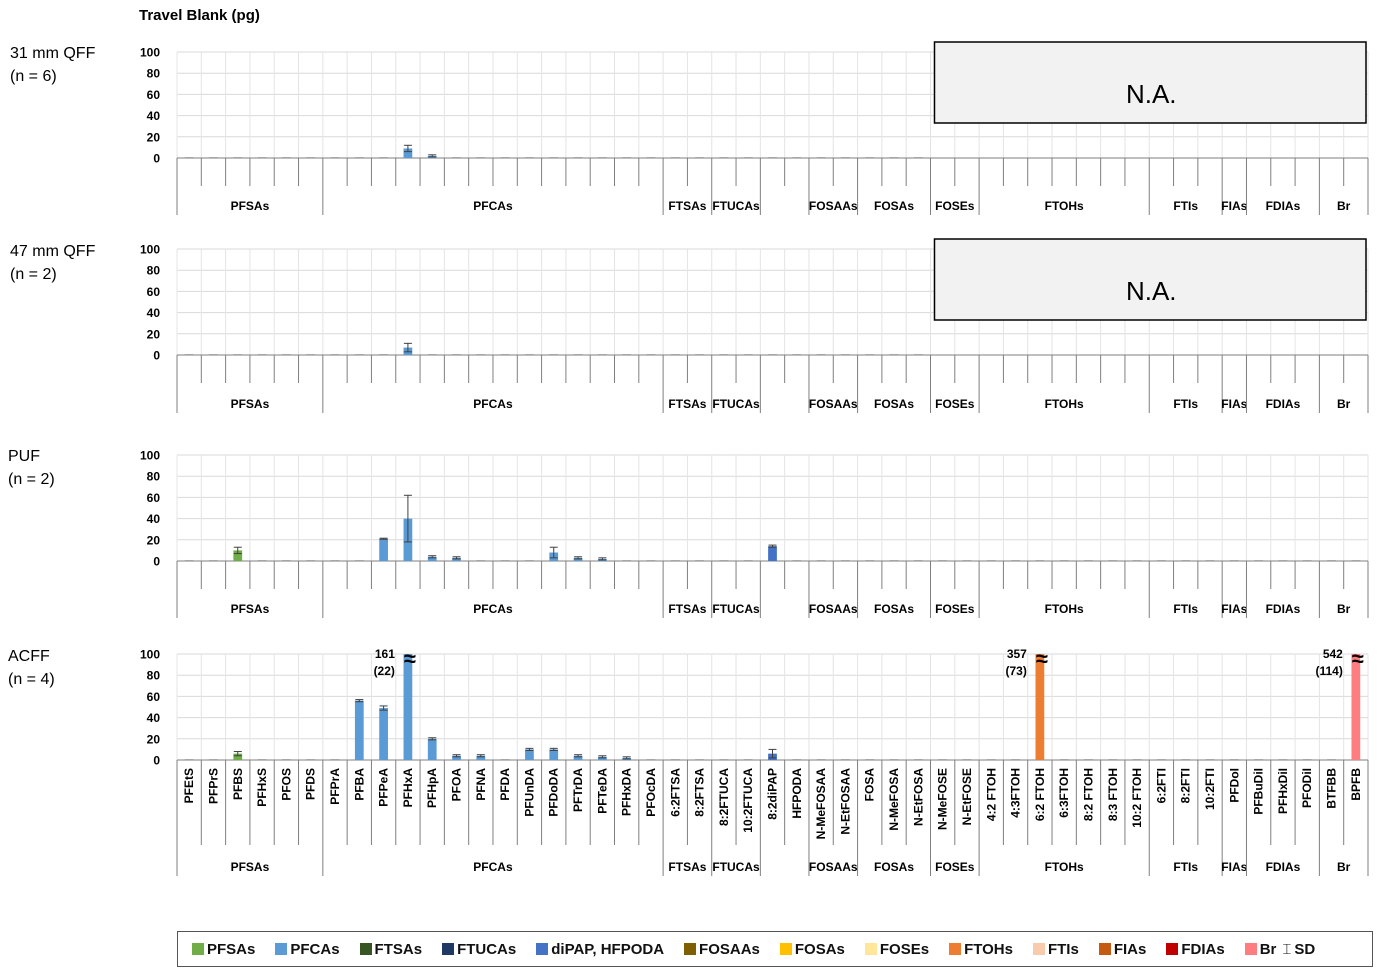  What do you see at coordinates (1328, 671) in the screenshot?
I see `break-sd-label: (114)` at bounding box center [1328, 671].